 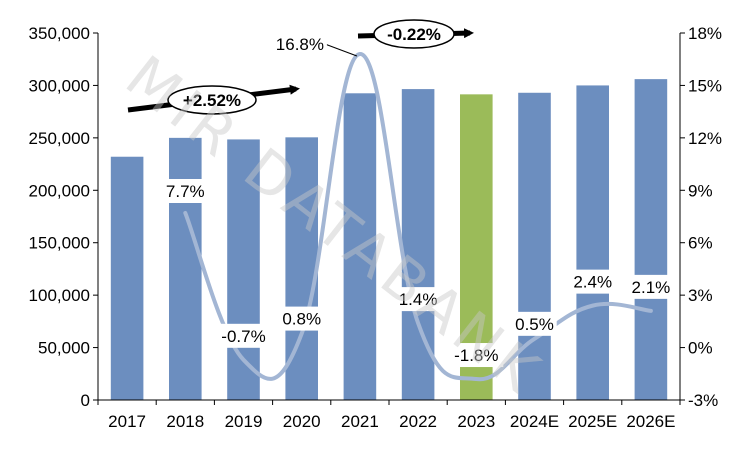 I want to click on cagr-2017-2022-oval, so click(x=212, y=100).